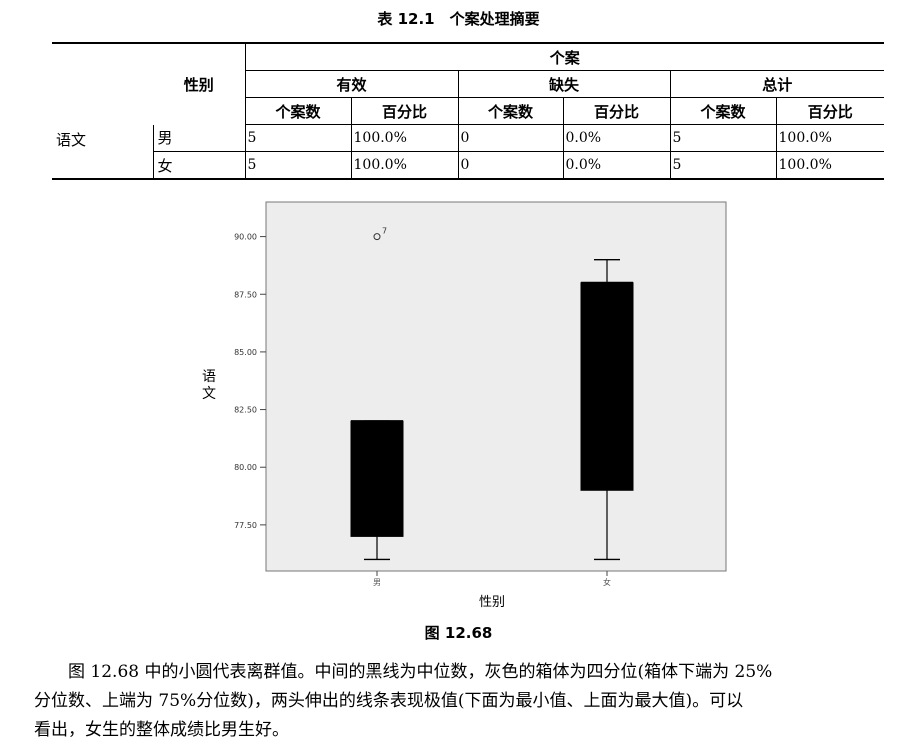 Image resolution: width=917 pixels, height=755 pixels. I want to click on header-missing-percent: 百分比, so click(616, 111).